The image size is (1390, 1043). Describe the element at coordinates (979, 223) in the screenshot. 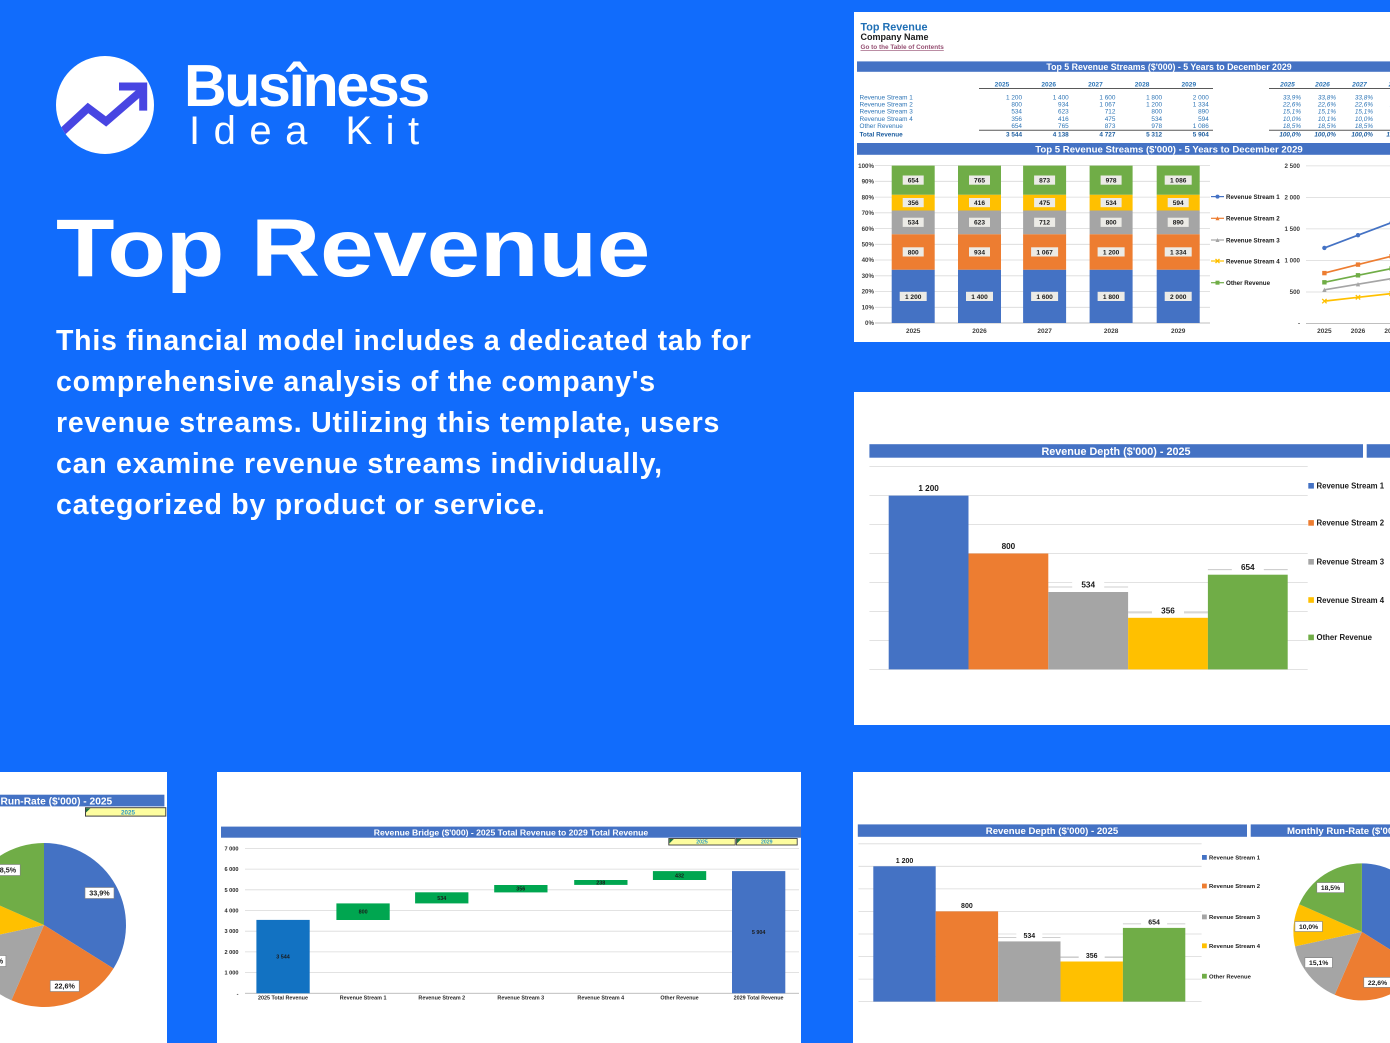

I see `svg-text: 623` at that location.